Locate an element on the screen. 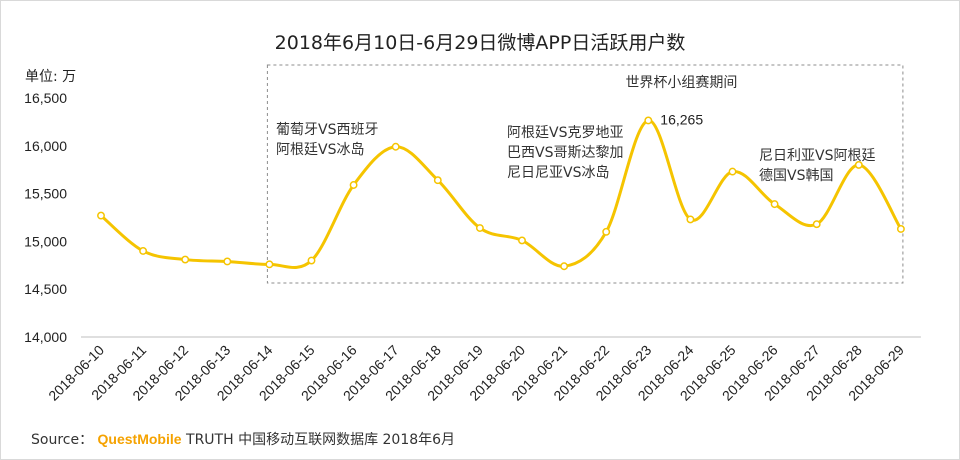 Image resolution: width=960 pixels, height=460 pixels. source-text: TRUTH 中国移动互联网数据库 2018年6月 is located at coordinates (321, 440).